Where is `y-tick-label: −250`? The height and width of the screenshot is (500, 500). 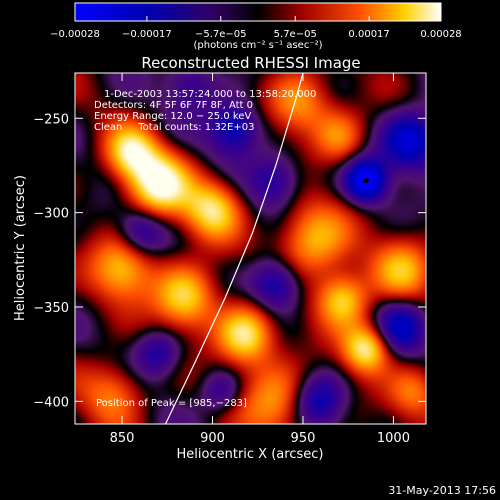 y-tick-label: −250 is located at coordinates (51, 119).